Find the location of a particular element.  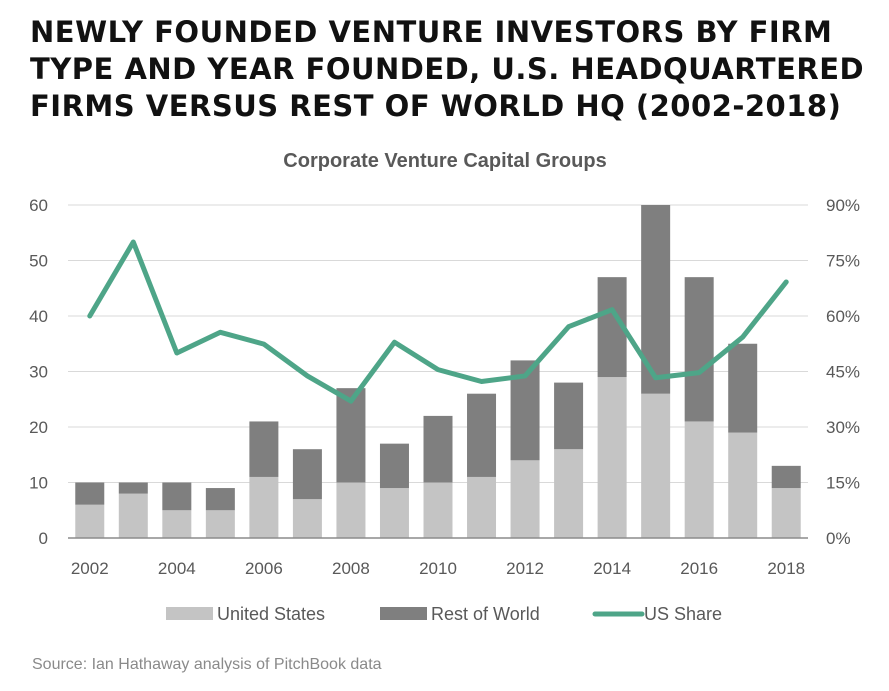

x-tick-label: 2004 is located at coordinates (177, 568).